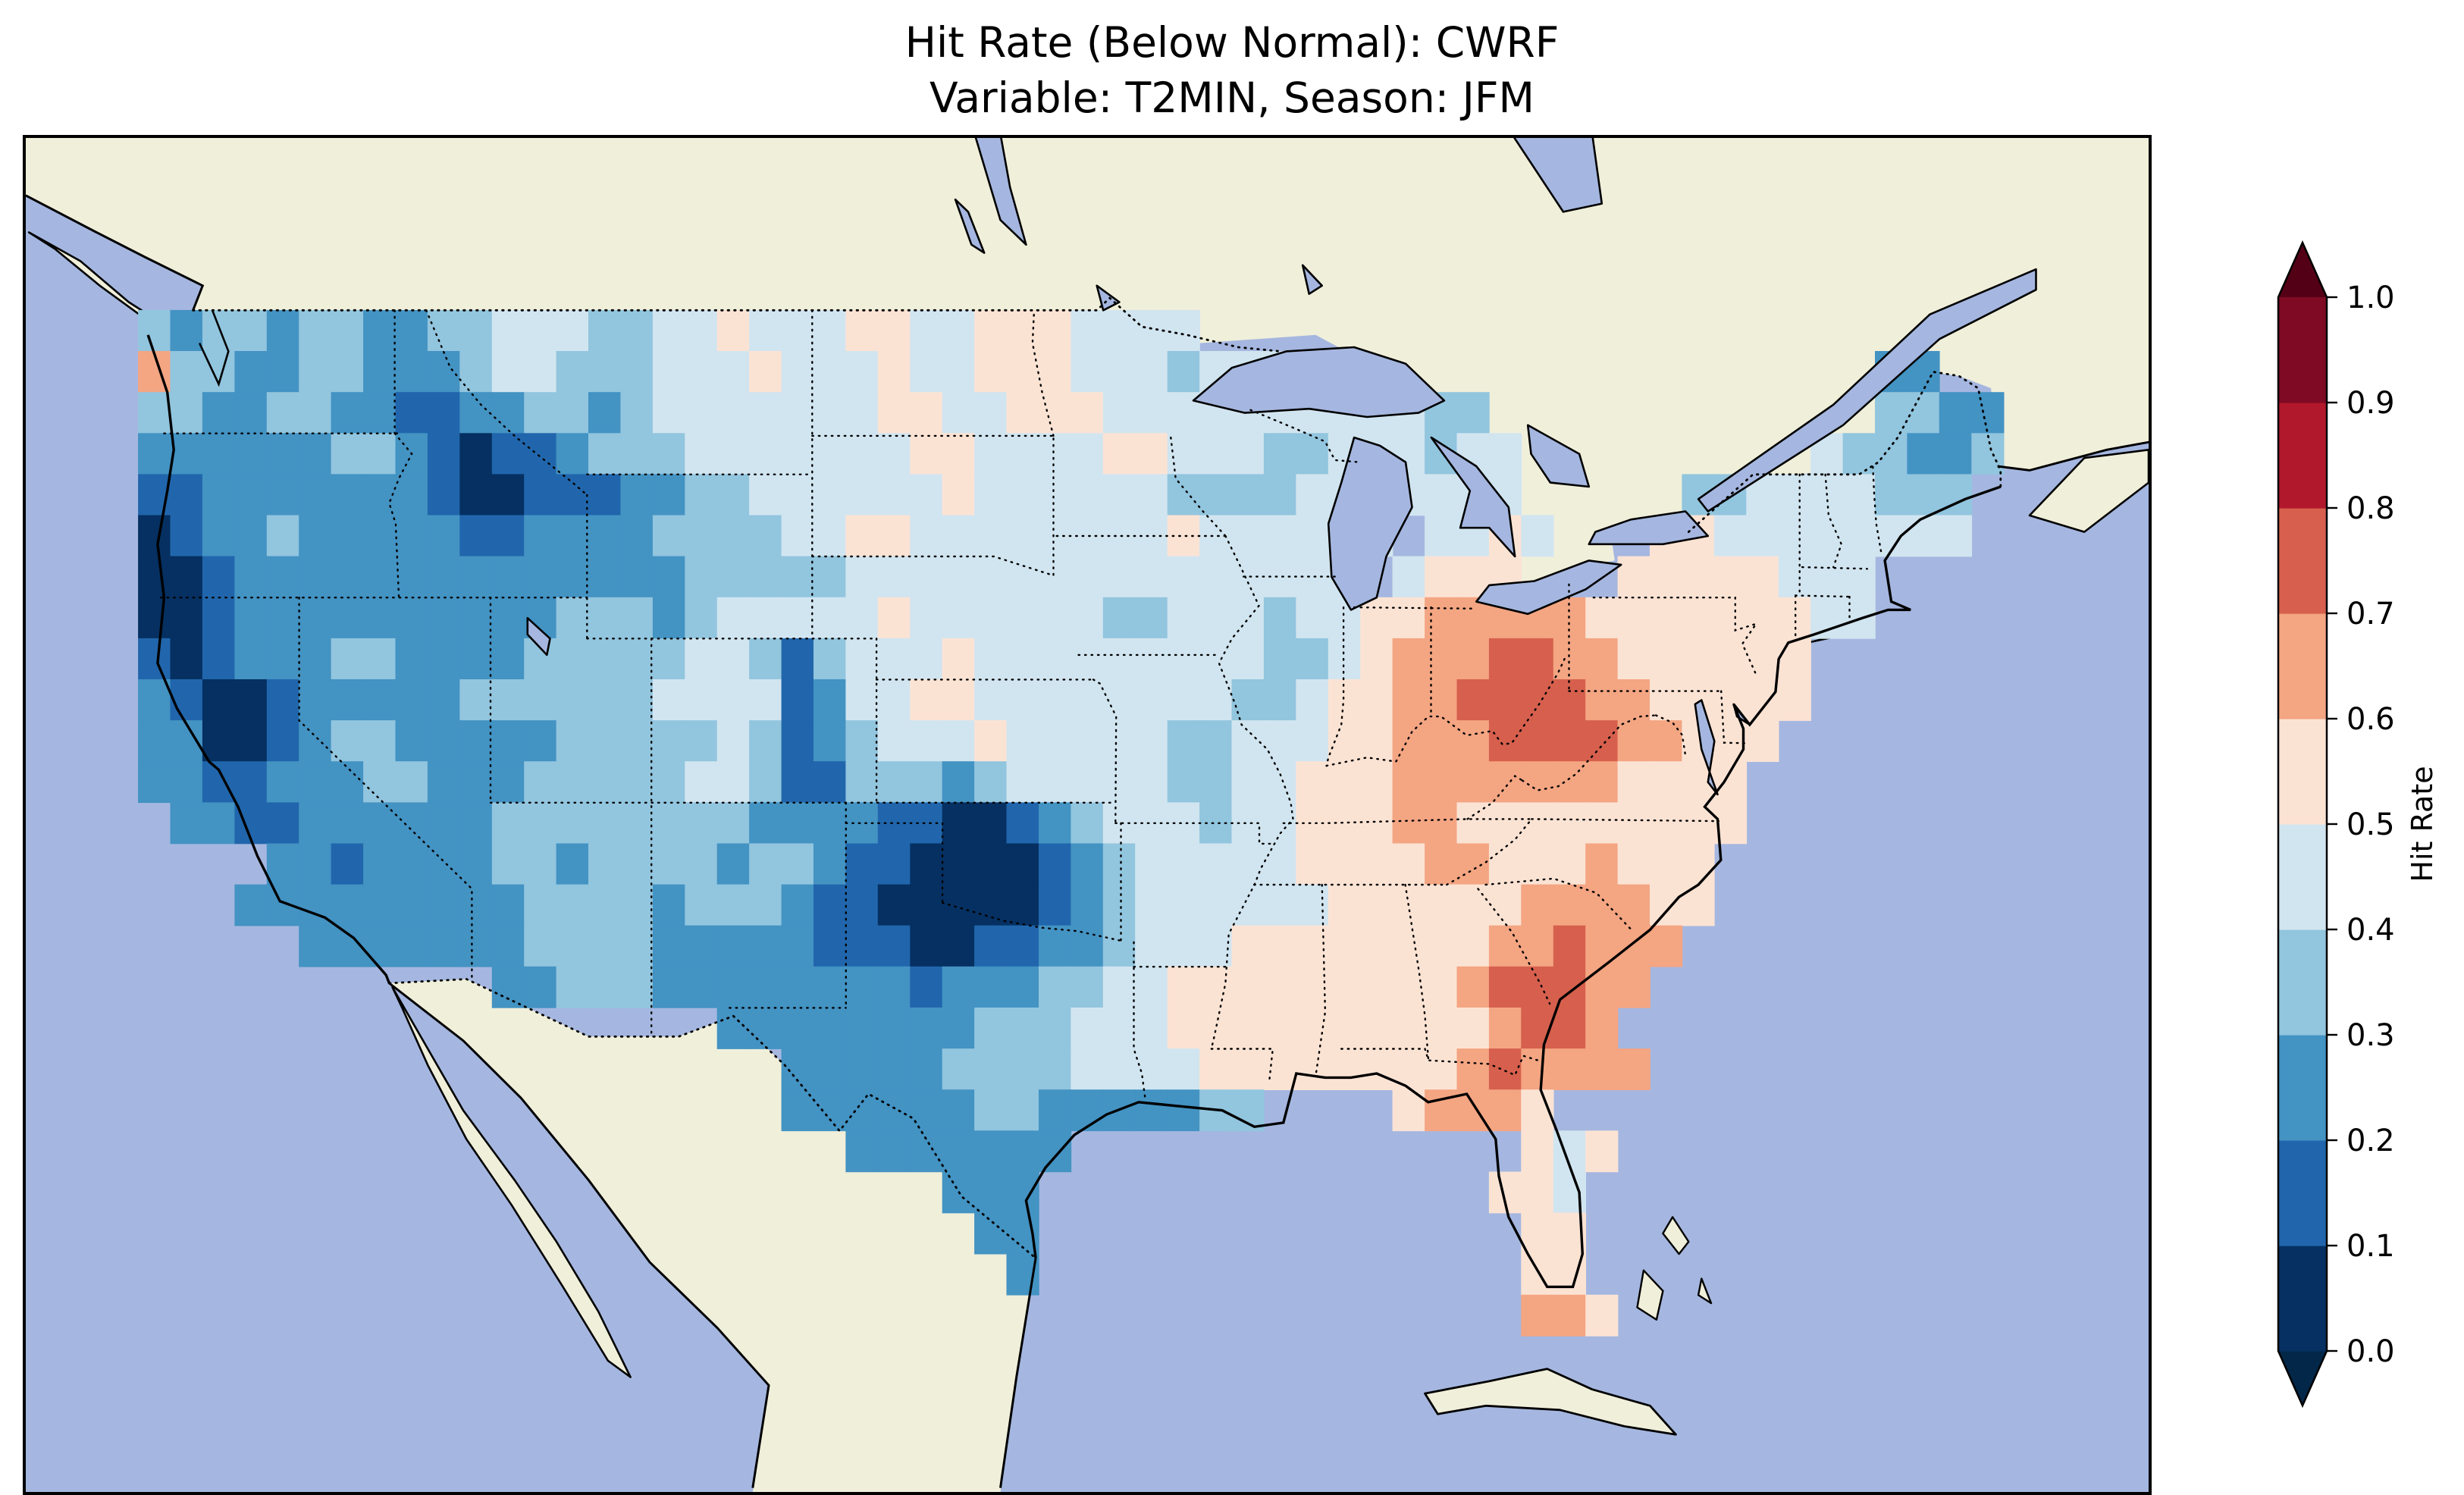 The image size is (2464, 1495). Describe the element at coordinates (2370, 404) in the screenshot. I see `colorbar-tick-label: 0.9` at that location.